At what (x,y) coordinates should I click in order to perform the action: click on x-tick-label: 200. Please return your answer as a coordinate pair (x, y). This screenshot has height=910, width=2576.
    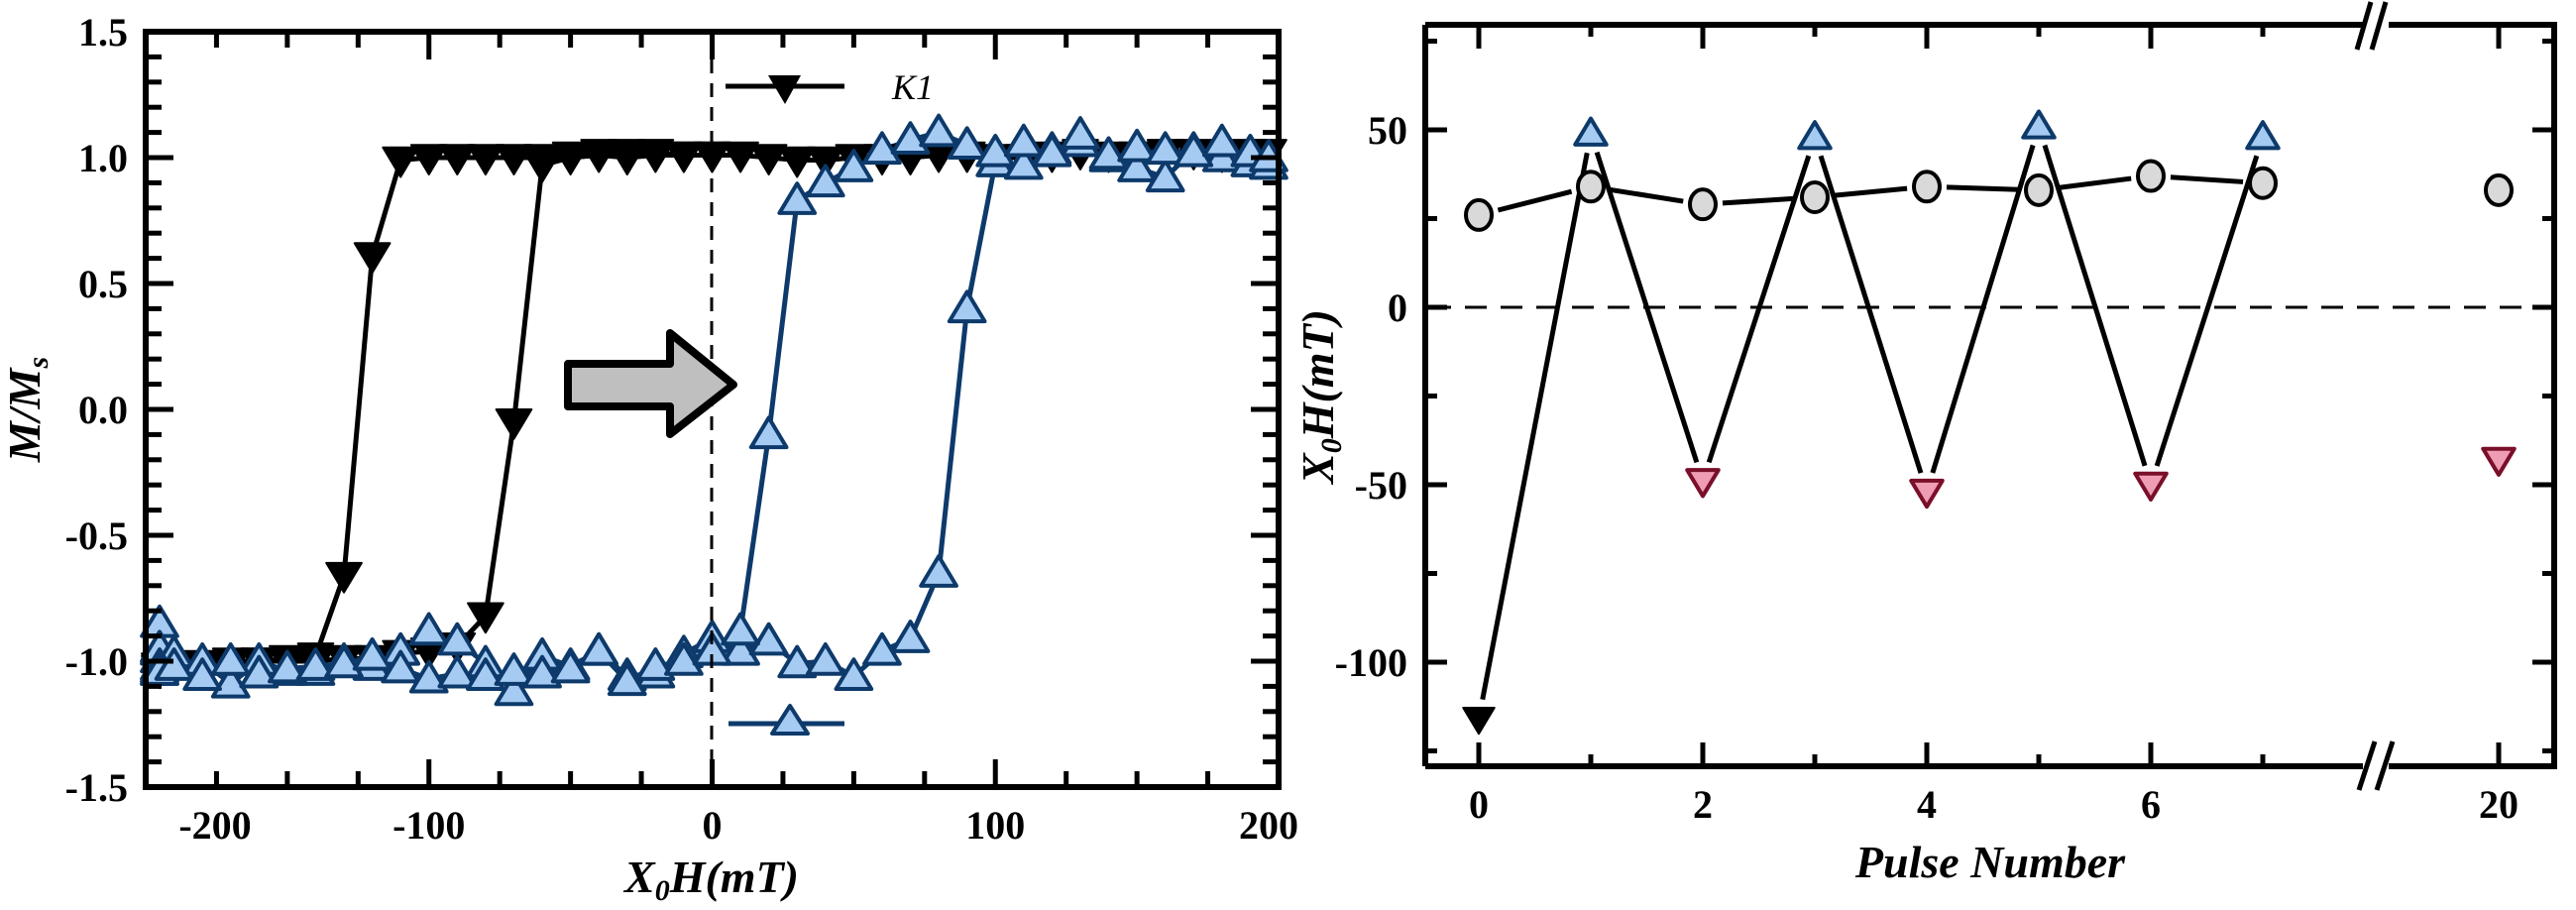
    Looking at the image, I should click on (1268, 825).